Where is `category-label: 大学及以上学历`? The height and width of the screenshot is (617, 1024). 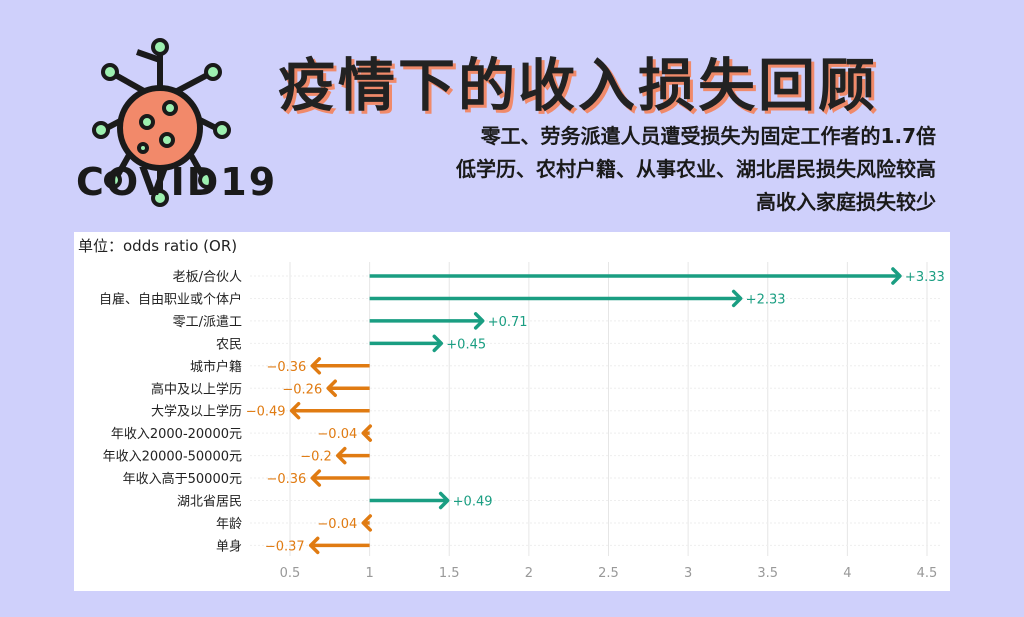 category-label: 大学及以上学历 is located at coordinates (196, 412).